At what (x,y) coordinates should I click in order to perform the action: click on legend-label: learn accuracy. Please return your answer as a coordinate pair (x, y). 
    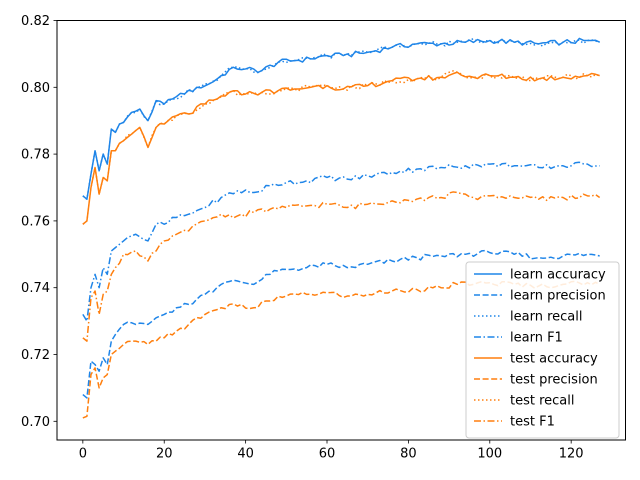
    Looking at the image, I should click on (558, 275).